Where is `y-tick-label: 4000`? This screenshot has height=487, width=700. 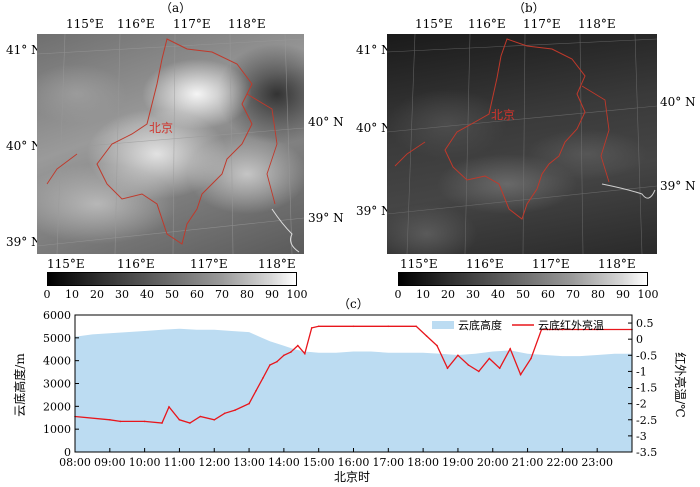
y-tick-label: 4000 is located at coordinates (57, 361).